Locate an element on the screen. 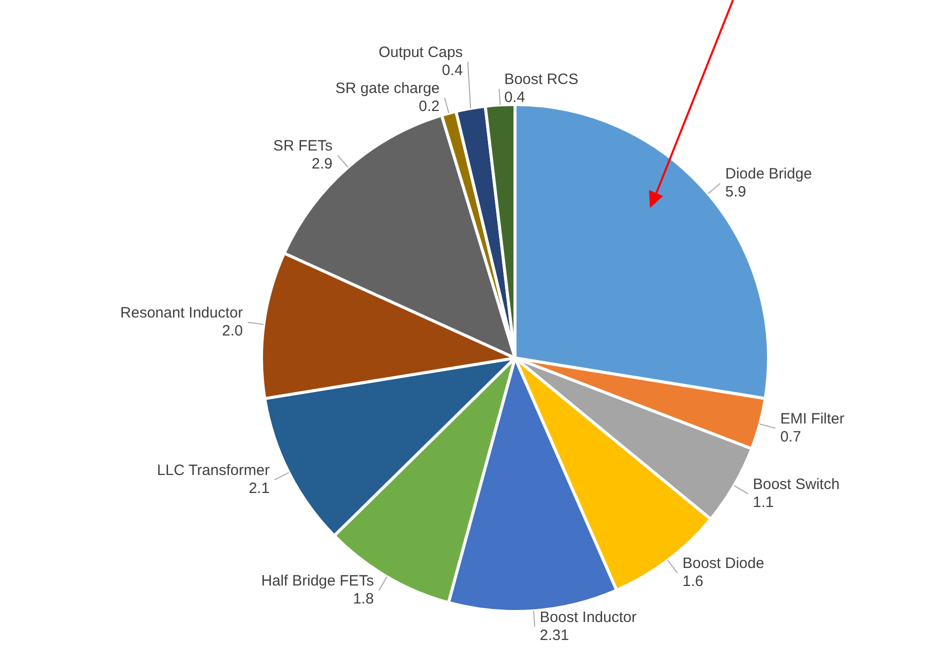 The image size is (933, 659). data-label: 2.9 is located at coordinates (322, 163).